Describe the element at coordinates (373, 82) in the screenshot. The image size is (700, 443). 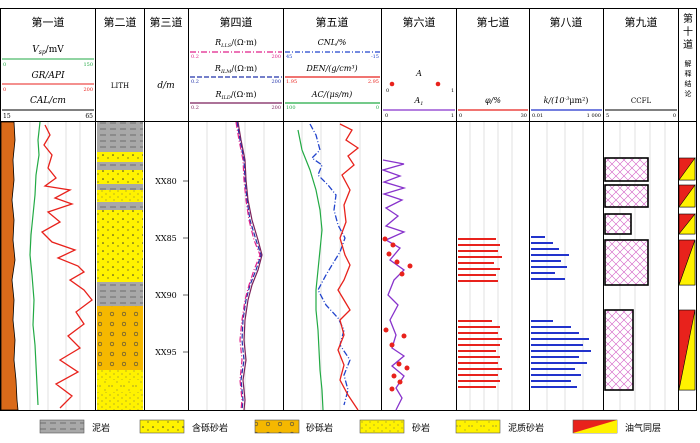
I see `svg-text: 2.95` at that location.